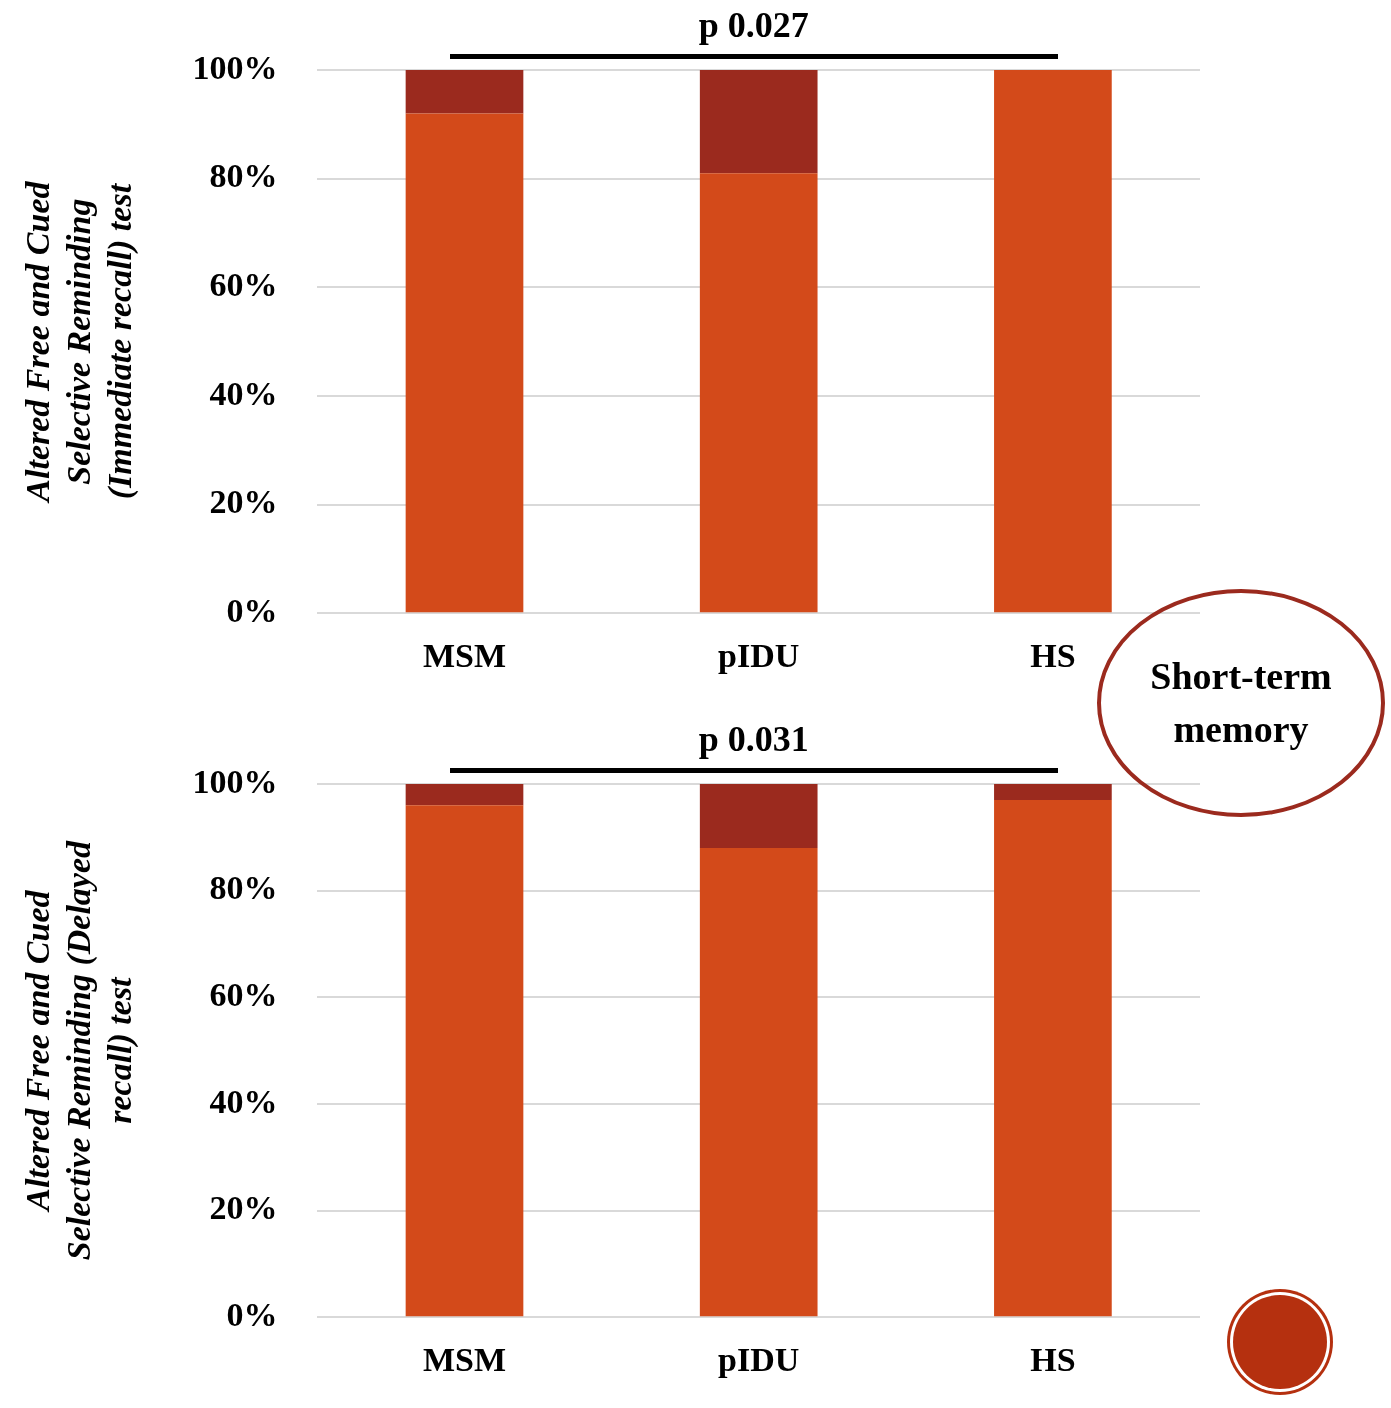  Describe the element at coordinates (79, 342) in the screenshot. I see `y-axis-title: Altered Free and Cued Selective Reminding (Immediate recall) test` at that location.